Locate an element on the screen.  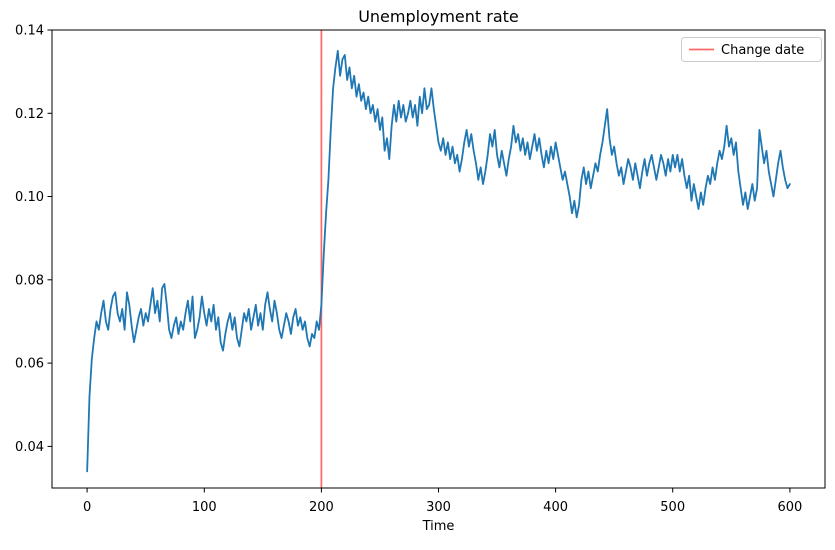
y-tick-label: 0.10 is located at coordinates (29, 197).